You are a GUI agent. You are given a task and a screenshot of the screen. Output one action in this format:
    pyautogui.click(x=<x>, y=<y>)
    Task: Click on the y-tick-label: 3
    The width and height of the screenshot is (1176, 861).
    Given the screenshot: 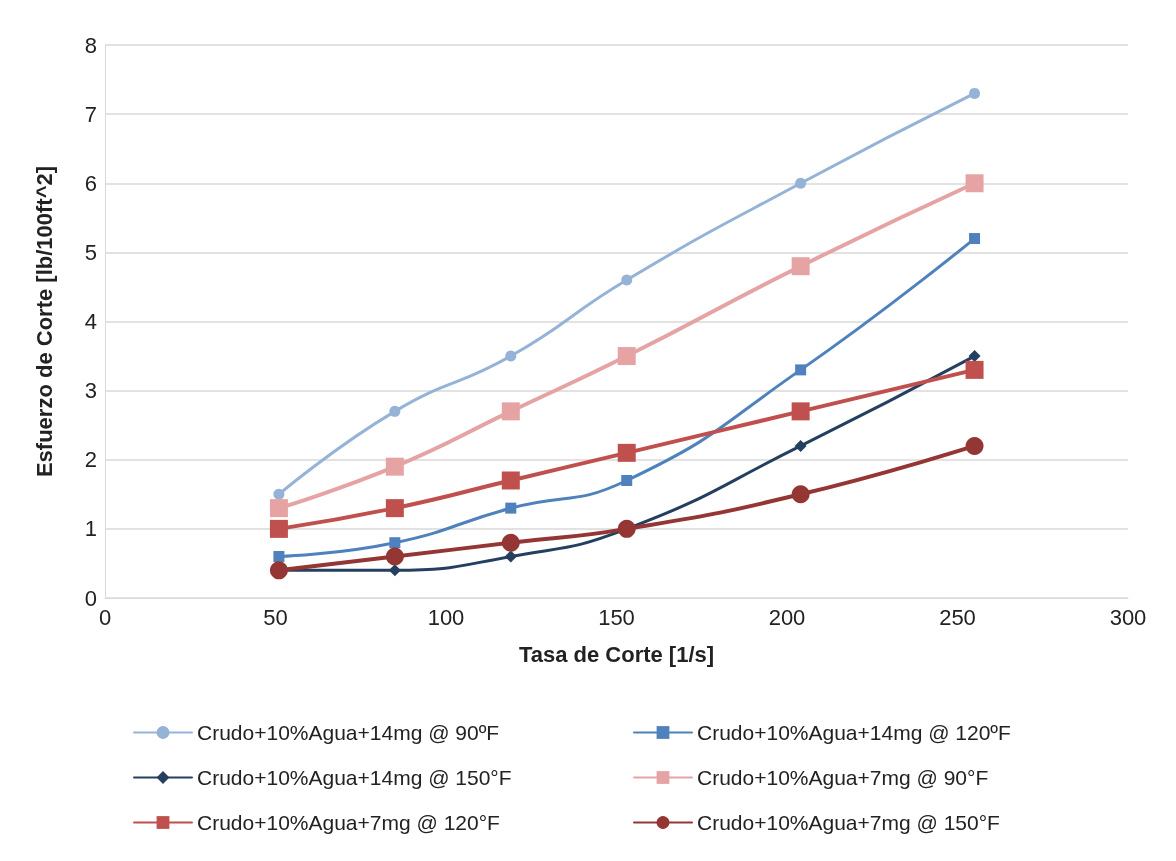 What is the action you would take?
    pyautogui.click(x=90, y=391)
    